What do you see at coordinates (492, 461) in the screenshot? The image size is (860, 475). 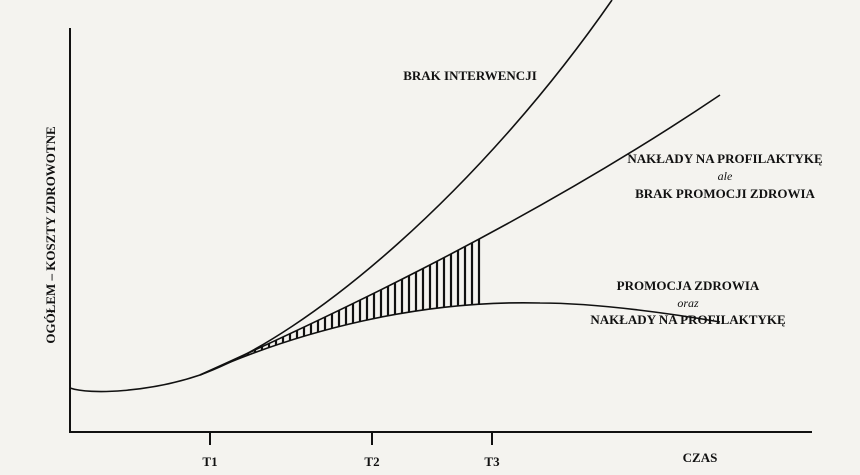 I see `tick-label: T3` at bounding box center [492, 461].